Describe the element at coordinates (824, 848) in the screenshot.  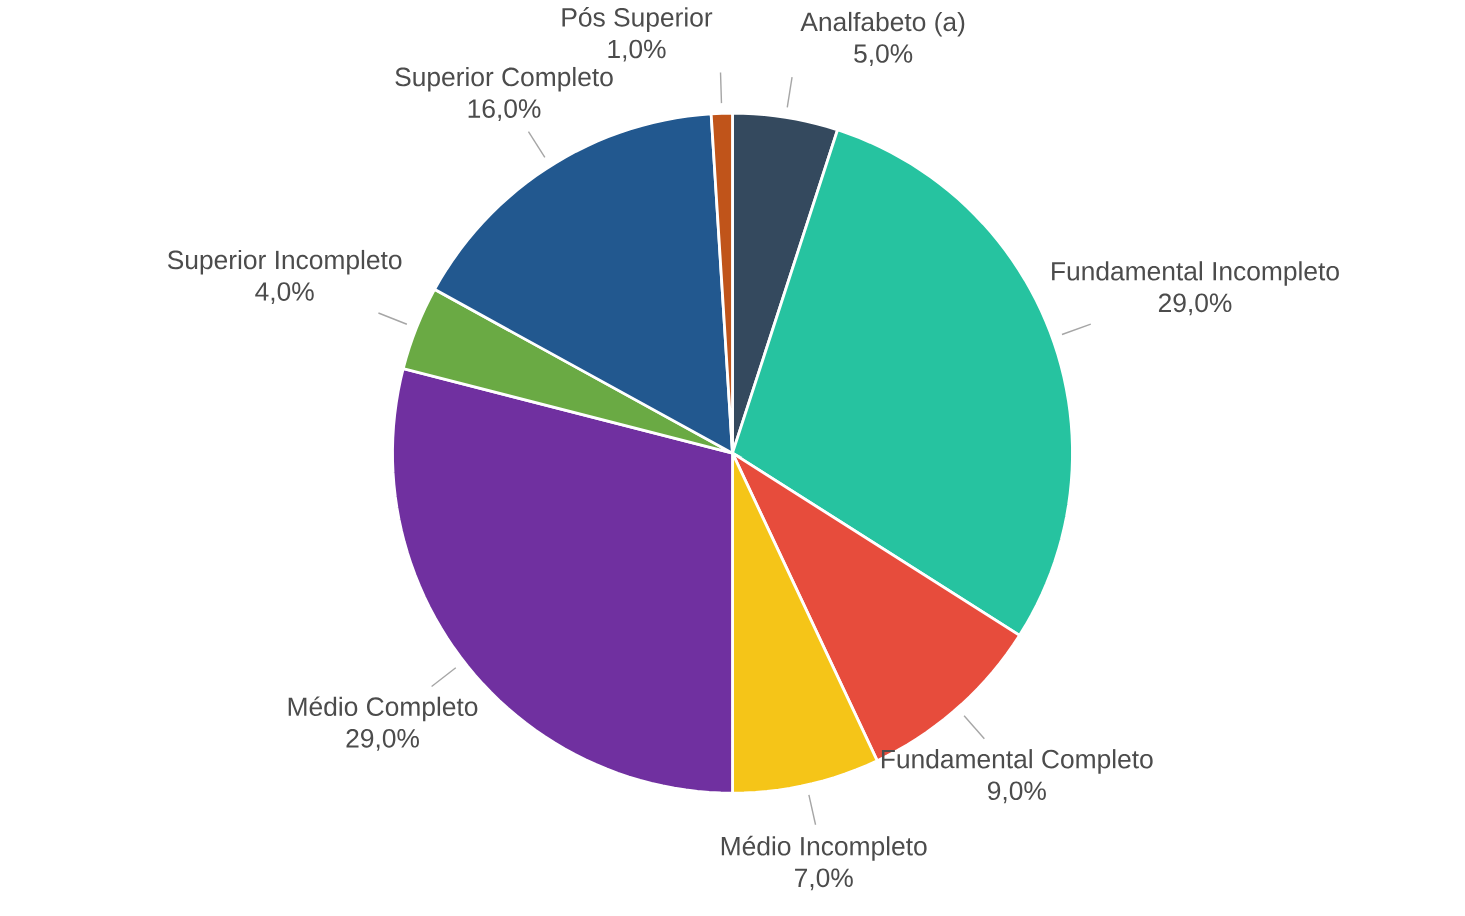
I see `slice-label: Médio Incompleto` at that location.